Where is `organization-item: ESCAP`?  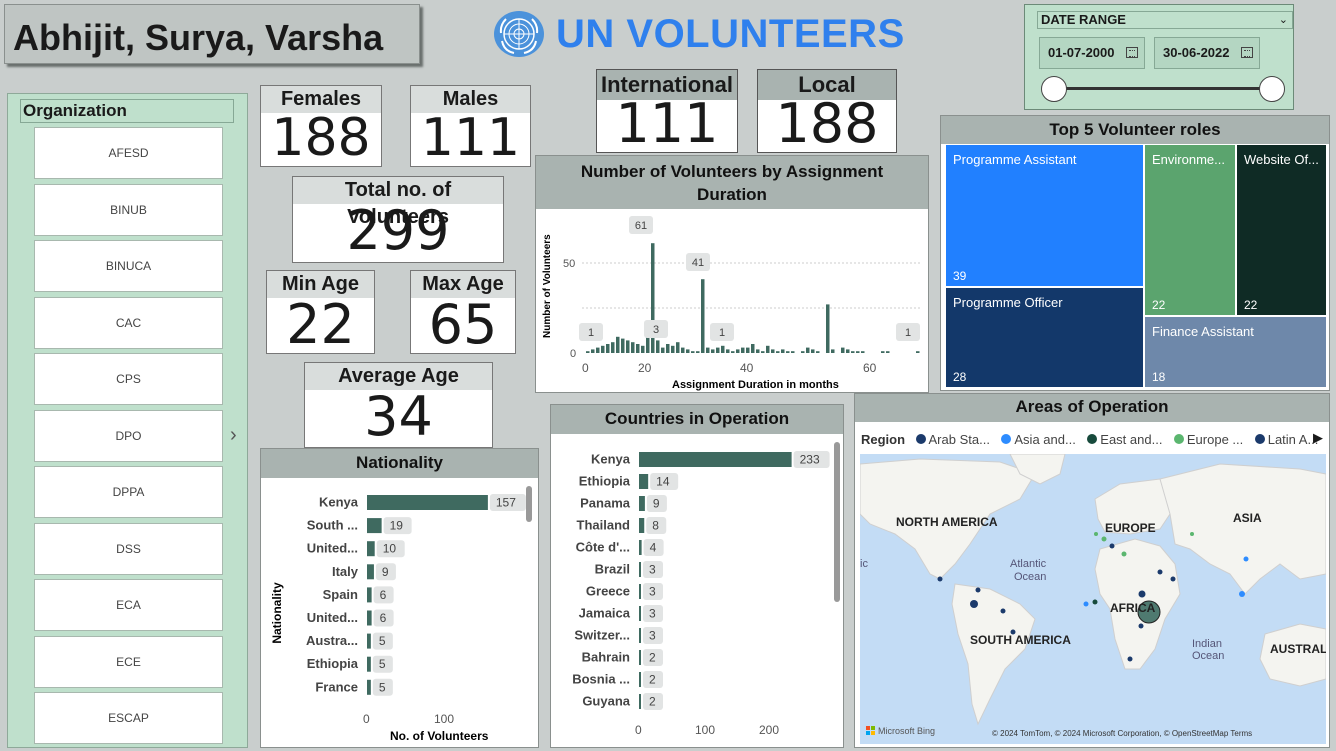 organization-item: ESCAP is located at coordinates (128, 718).